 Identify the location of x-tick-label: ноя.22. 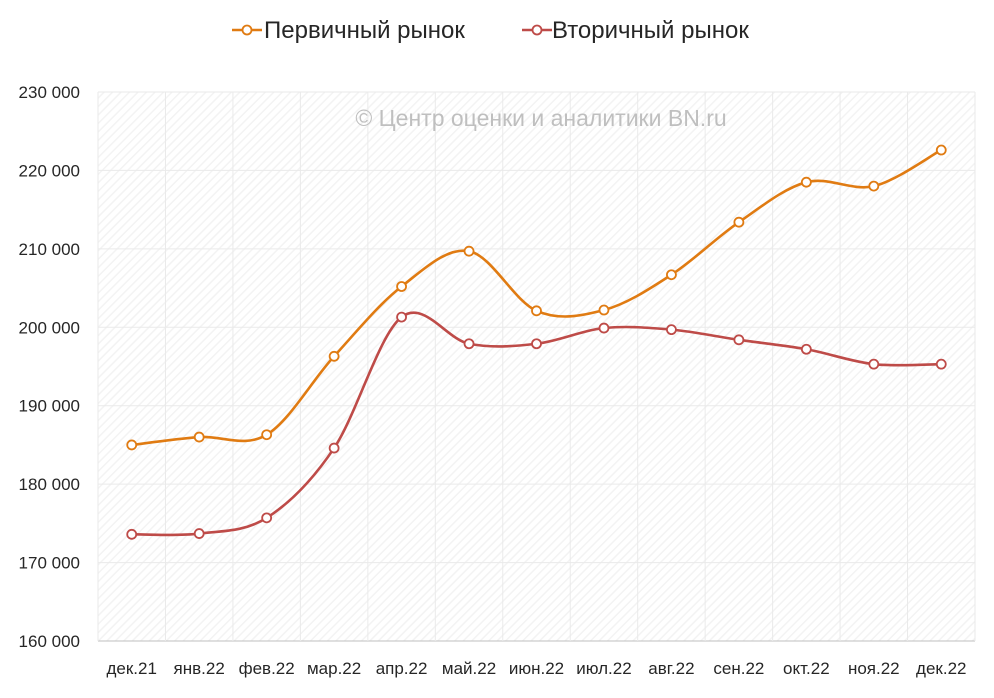
(874, 668).